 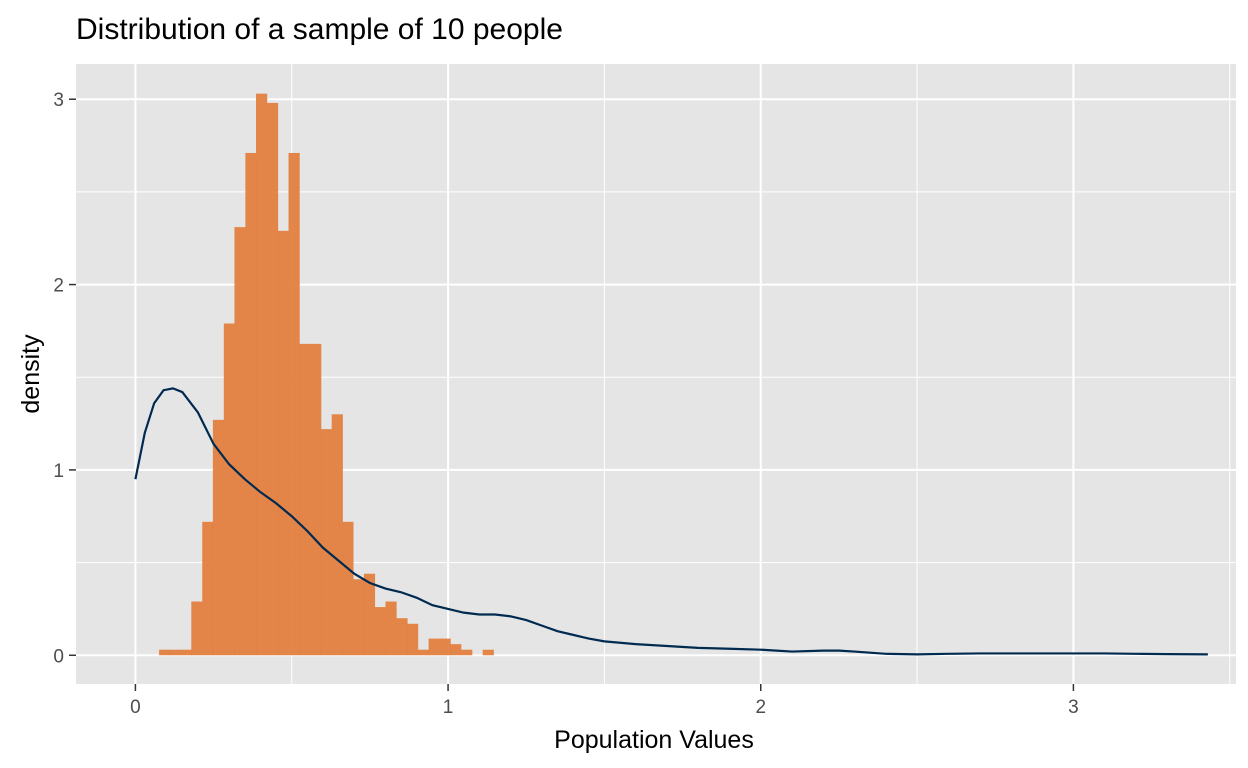 I want to click on x-tick-label: 3, so click(x=1073, y=707).